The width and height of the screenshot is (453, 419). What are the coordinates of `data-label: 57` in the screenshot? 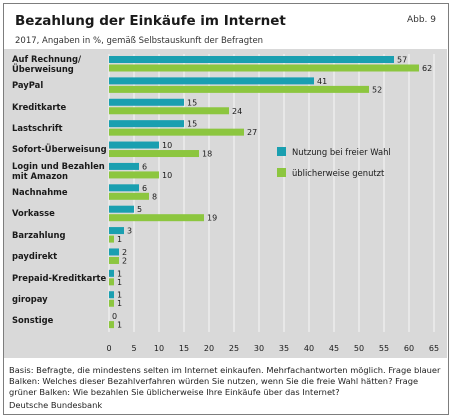 It's located at (402, 60).